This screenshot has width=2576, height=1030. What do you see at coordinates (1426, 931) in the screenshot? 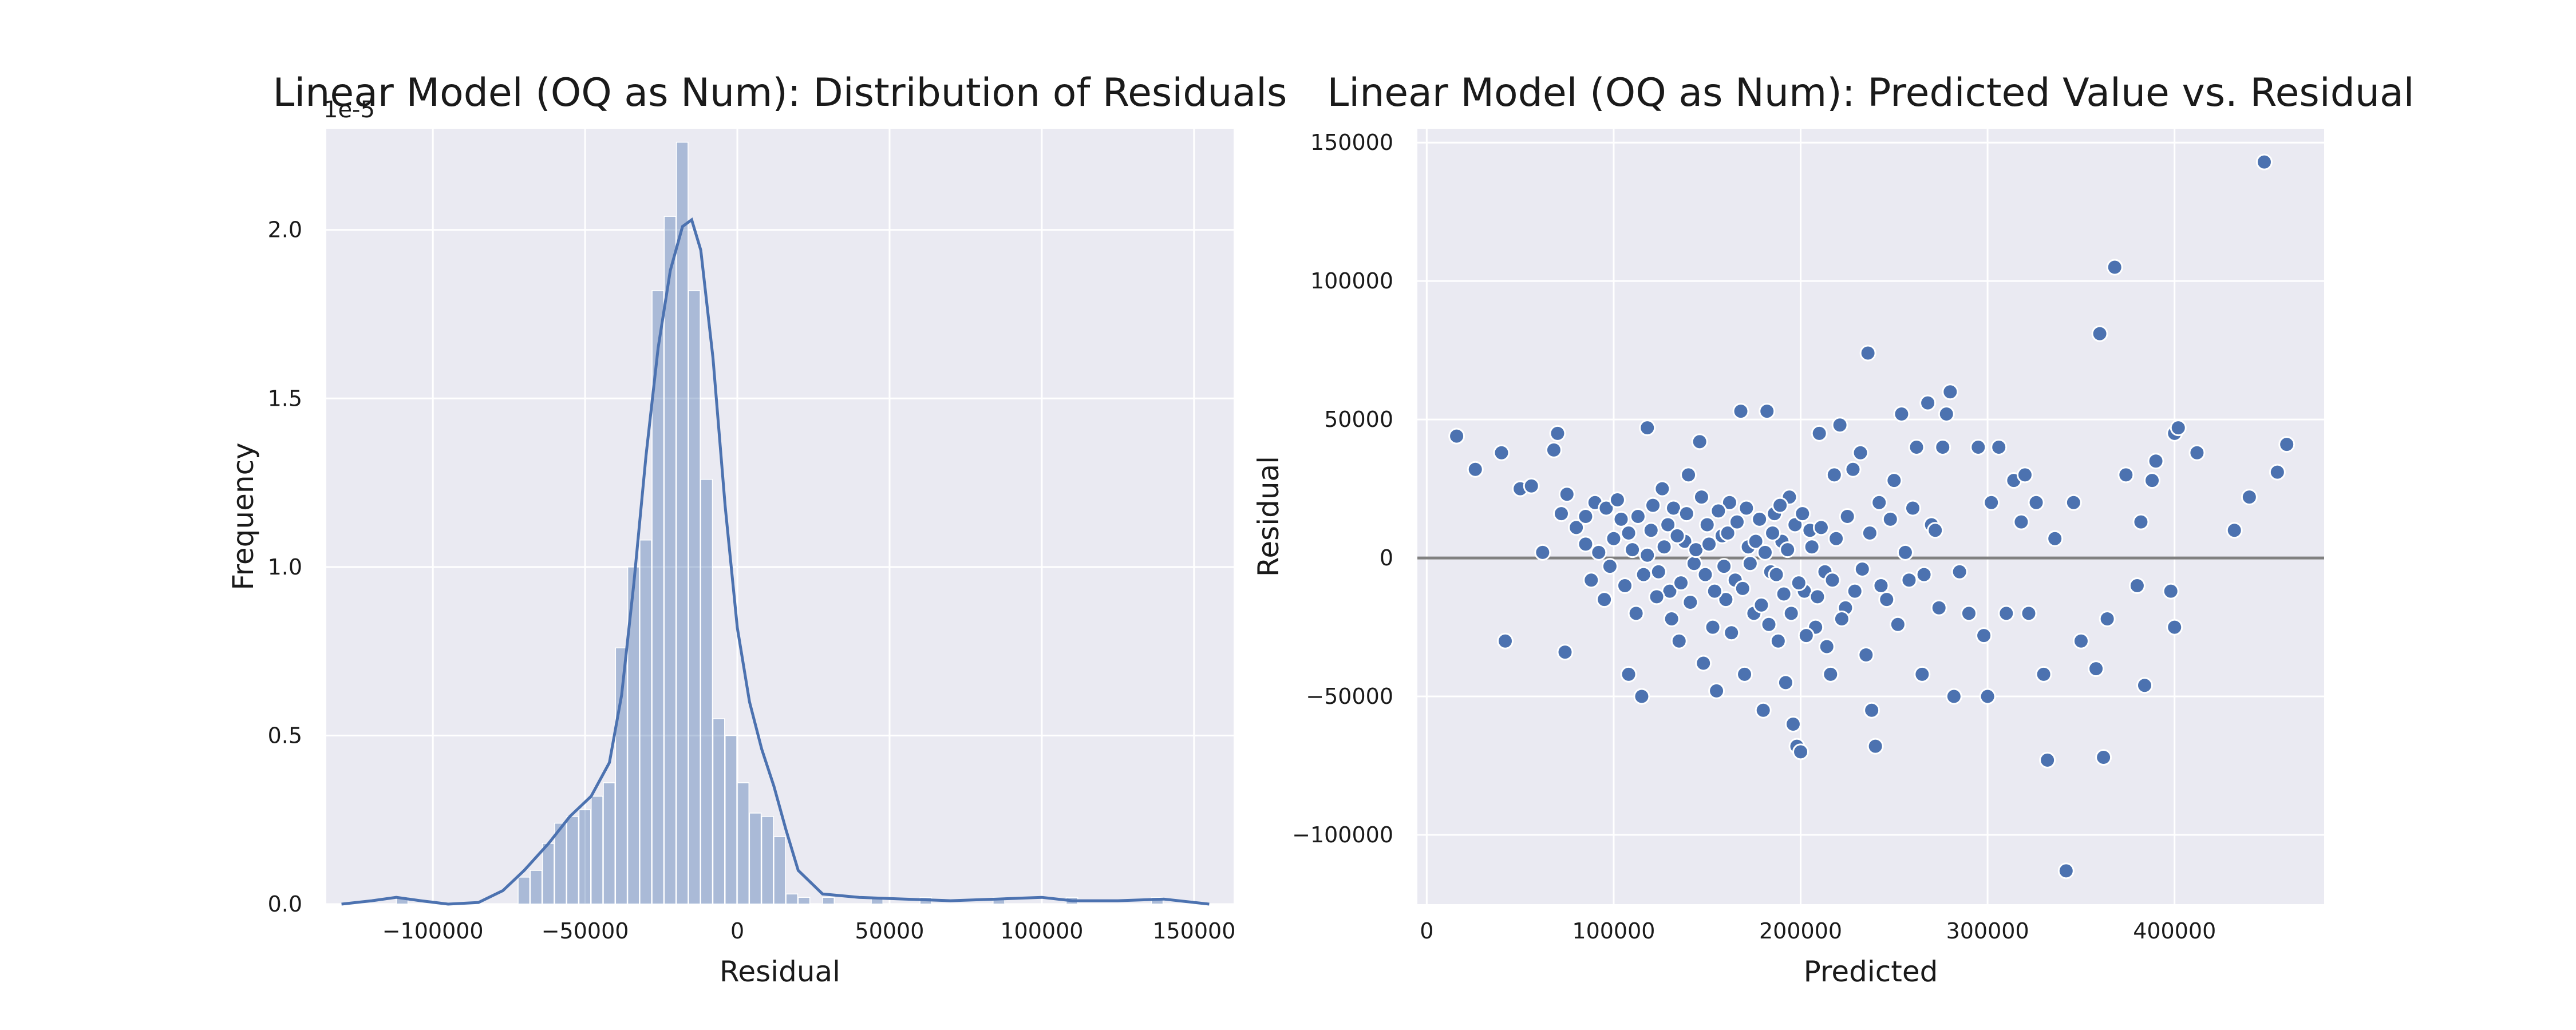
I see `x-tick-label: 0` at bounding box center [1426, 931].